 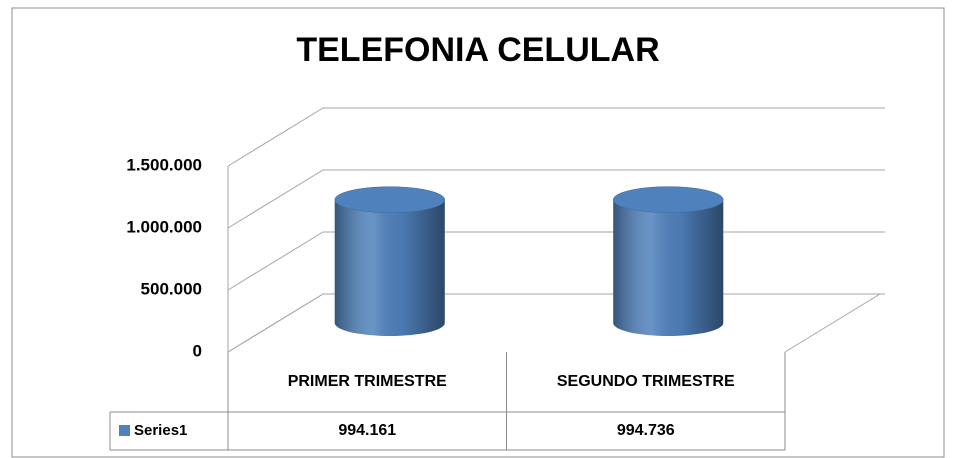 What do you see at coordinates (164, 226) in the screenshot?
I see `y-tick-label: 1.000.000` at bounding box center [164, 226].